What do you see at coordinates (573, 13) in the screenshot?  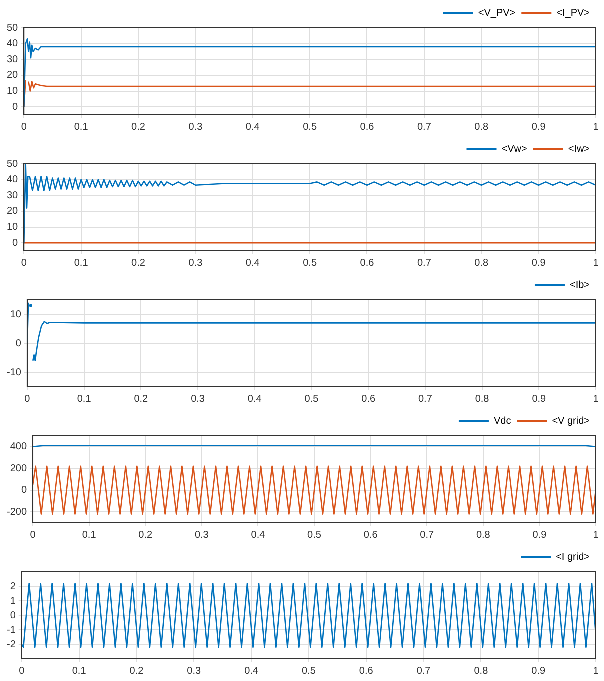 I see `legend-label: <I_PV>` at bounding box center [573, 13].